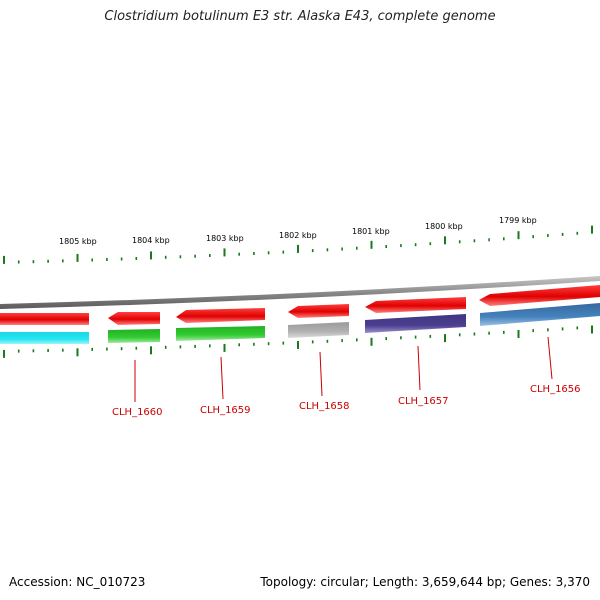 This screenshot has height=600, width=600. Describe the element at coordinates (134, 336) in the screenshot. I see `gene-bar-clh-1659a` at that location.